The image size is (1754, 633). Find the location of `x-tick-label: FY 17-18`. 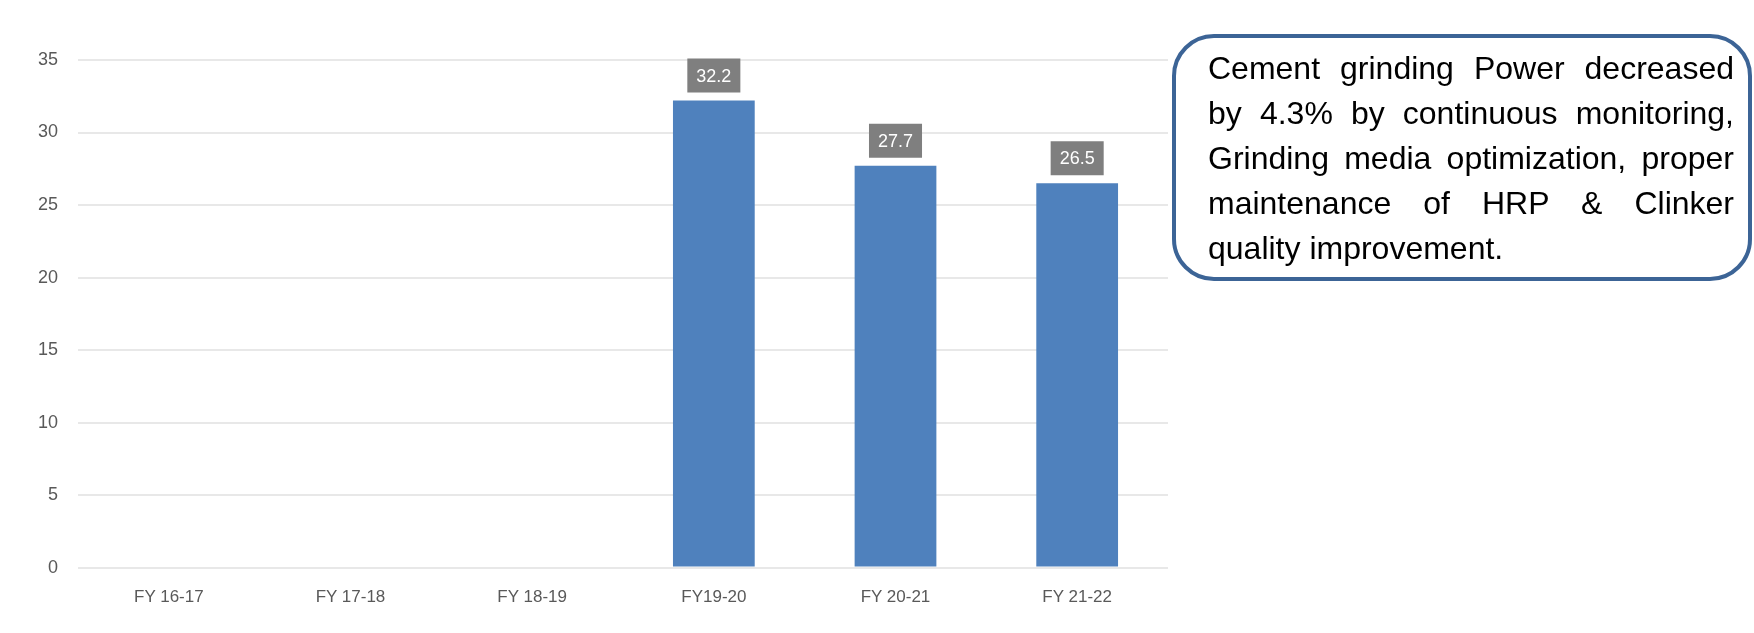

x-tick-label: FY 17-18 is located at coordinates (350, 597).